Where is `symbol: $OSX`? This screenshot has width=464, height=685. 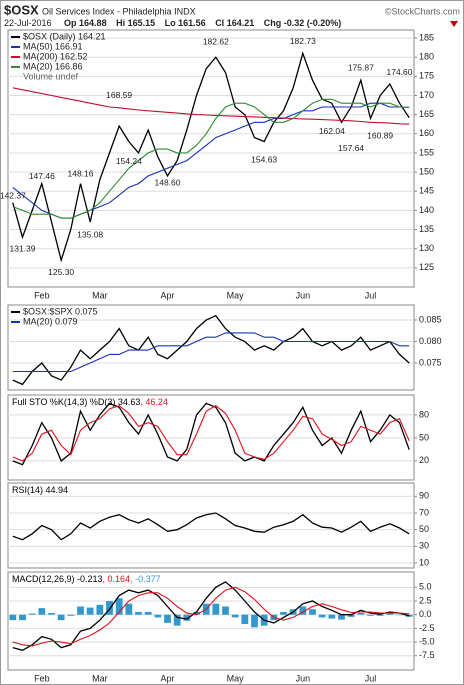
symbol: $OSX is located at coordinates (21, 9).